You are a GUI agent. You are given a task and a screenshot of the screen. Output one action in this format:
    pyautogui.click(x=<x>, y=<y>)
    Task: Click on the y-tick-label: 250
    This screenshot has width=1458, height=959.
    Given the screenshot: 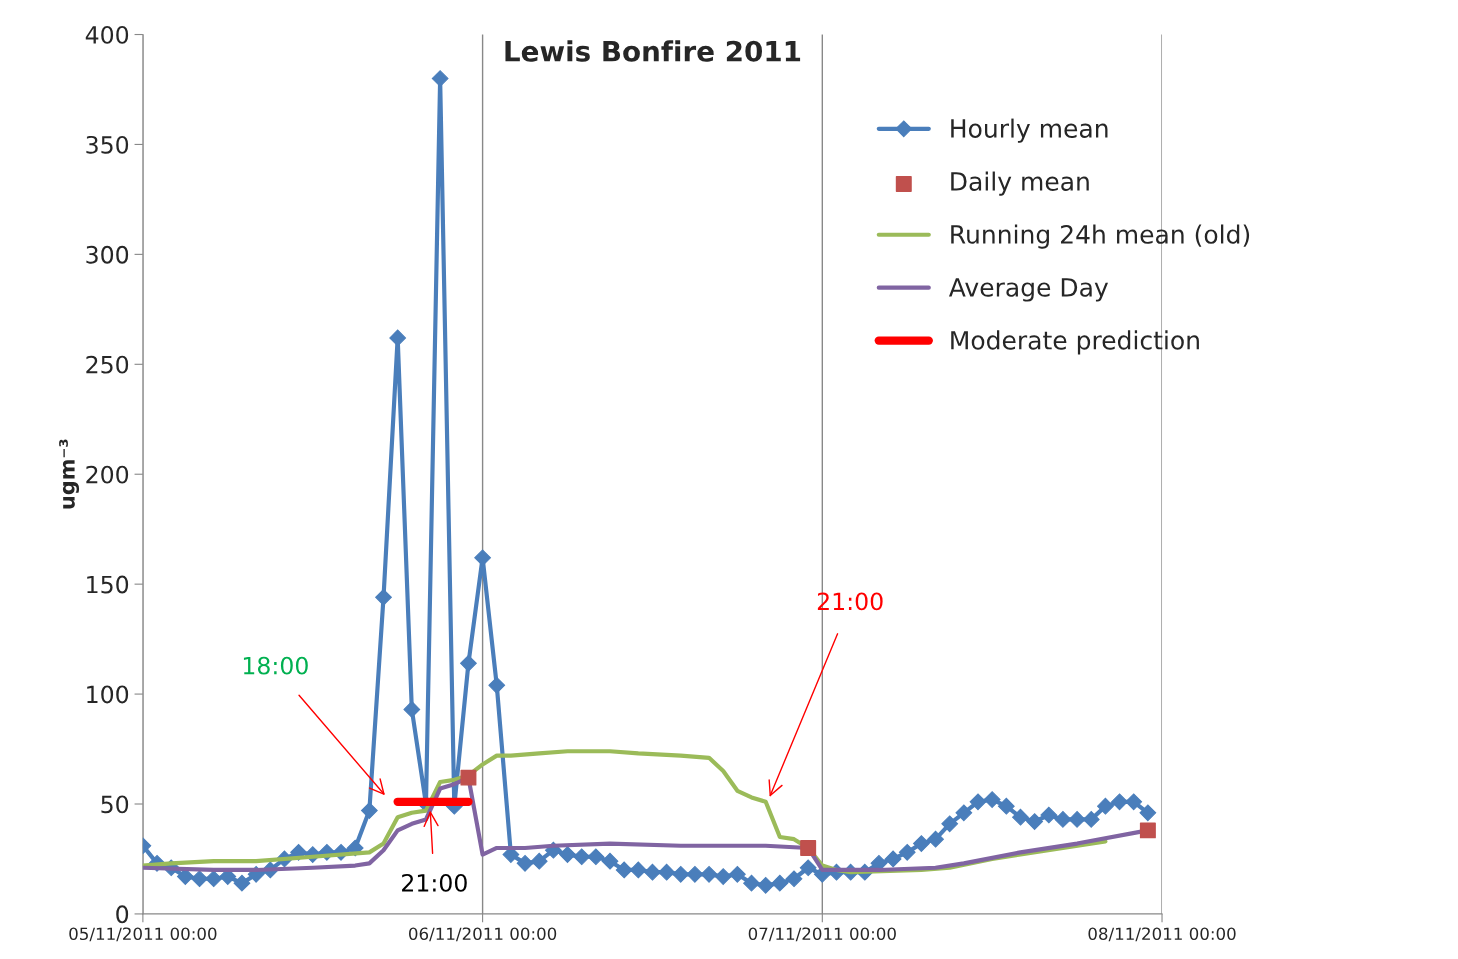 What is the action you would take?
    pyautogui.click(x=107, y=364)
    